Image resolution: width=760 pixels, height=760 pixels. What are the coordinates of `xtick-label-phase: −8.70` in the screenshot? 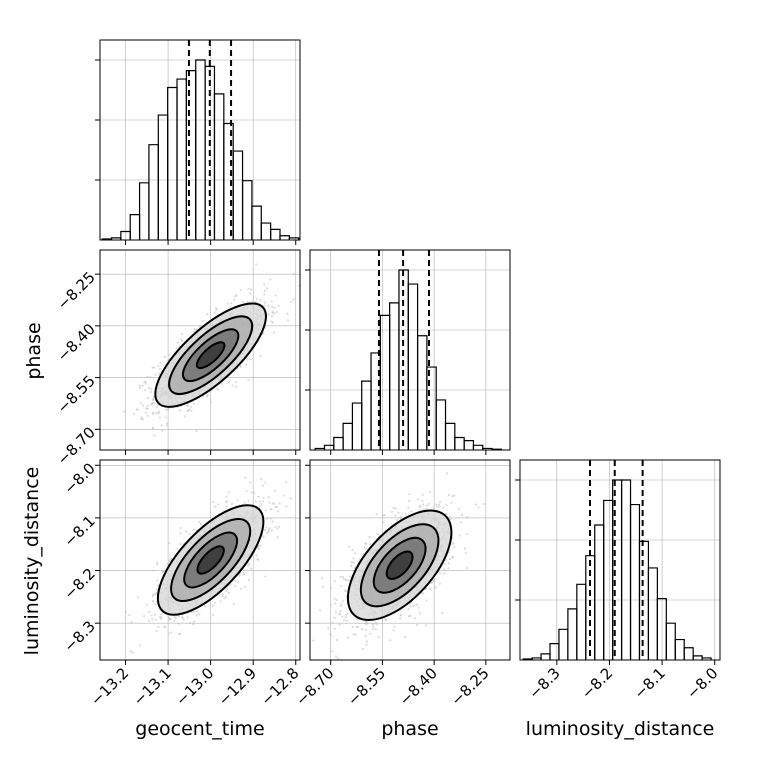 It's located at (314, 686).